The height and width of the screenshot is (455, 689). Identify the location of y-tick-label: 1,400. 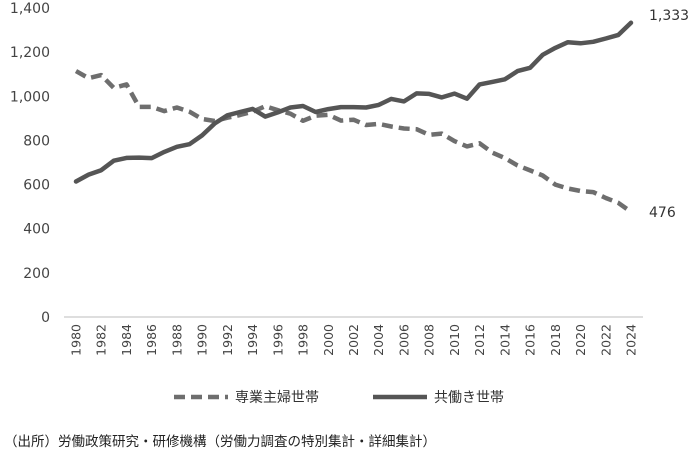
(30, 9).